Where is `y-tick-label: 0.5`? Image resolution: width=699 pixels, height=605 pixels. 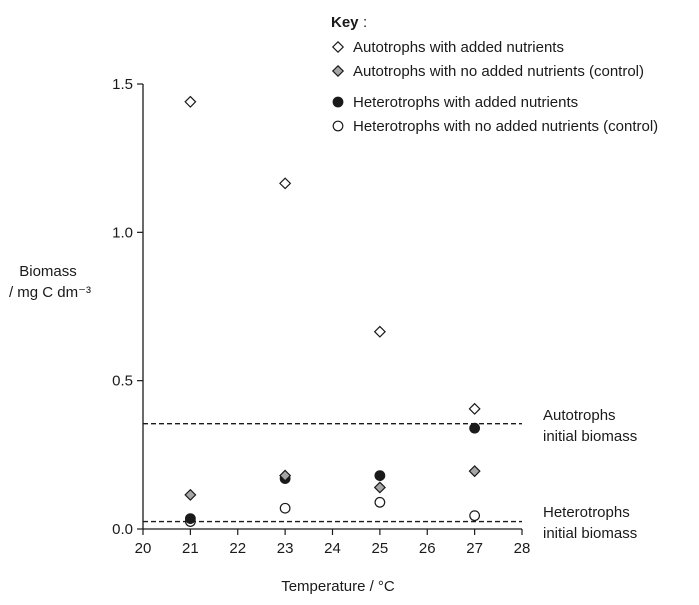
y-tick-label: 0.5 is located at coordinates (122, 381).